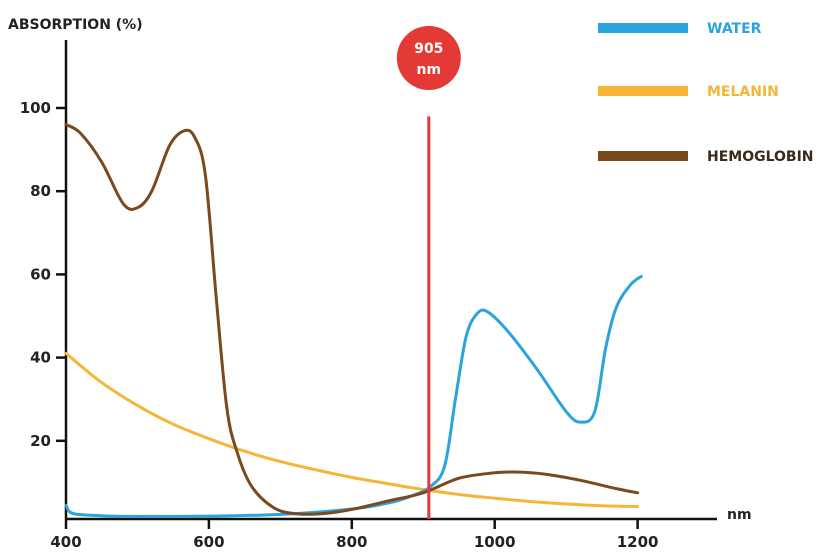  Describe the element at coordinates (734, 29) in the screenshot. I see `legend-label-water: WATER` at that location.